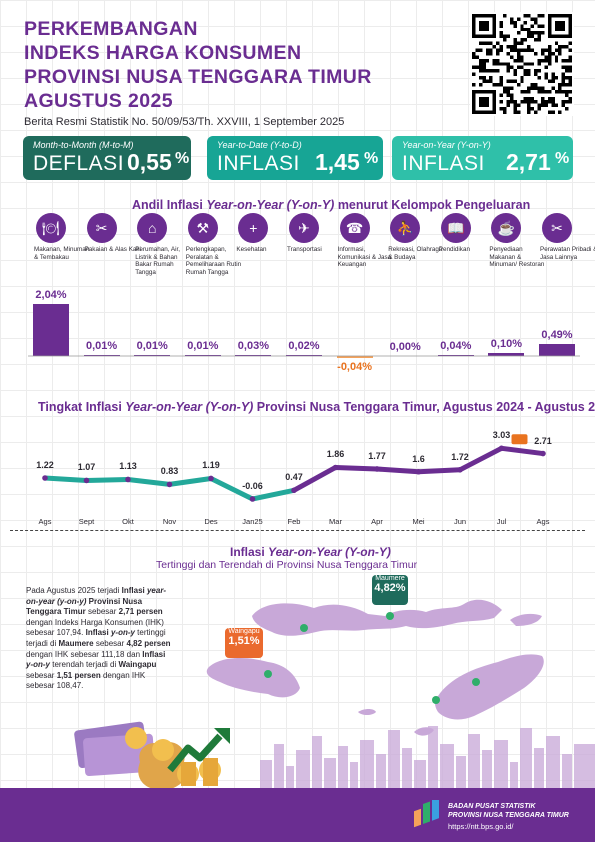 The width and height of the screenshot is (595, 842). I want to click on ntt-map, so click(375, 667).